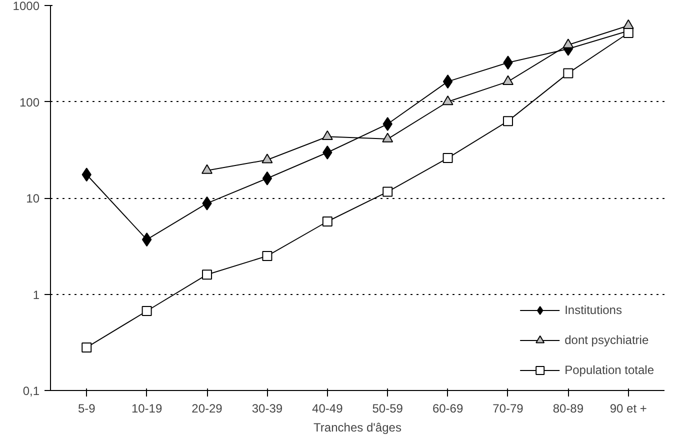 The width and height of the screenshot is (684, 437). What do you see at coordinates (508, 409) in the screenshot?
I see `x-tick-label: 70-79` at bounding box center [508, 409].